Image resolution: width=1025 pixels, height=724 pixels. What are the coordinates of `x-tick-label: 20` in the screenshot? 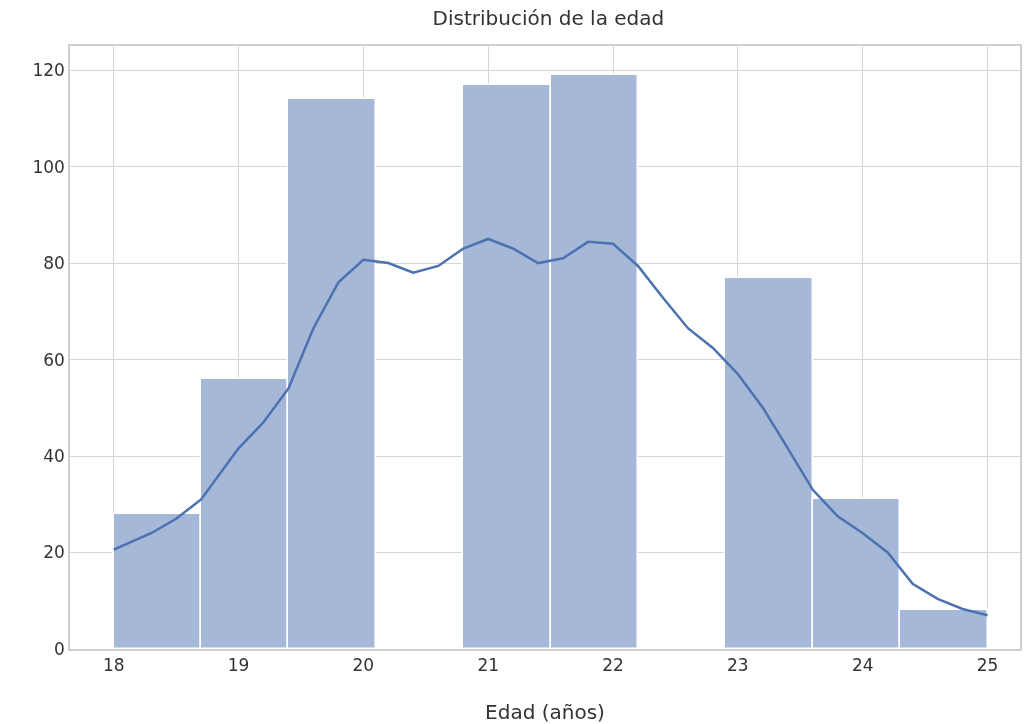 It's located at (363, 665).